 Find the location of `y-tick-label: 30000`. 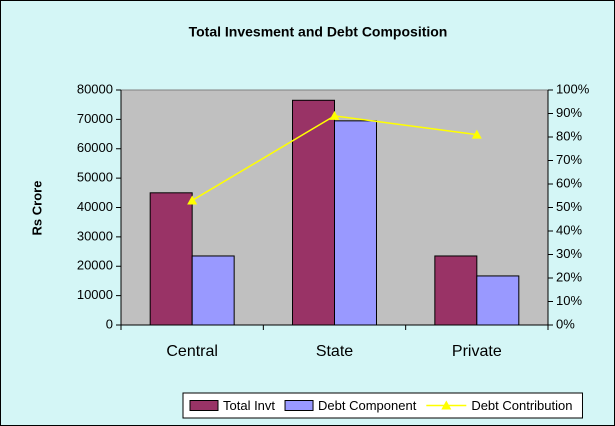

y-tick-label: 30000 is located at coordinates (95, 235).